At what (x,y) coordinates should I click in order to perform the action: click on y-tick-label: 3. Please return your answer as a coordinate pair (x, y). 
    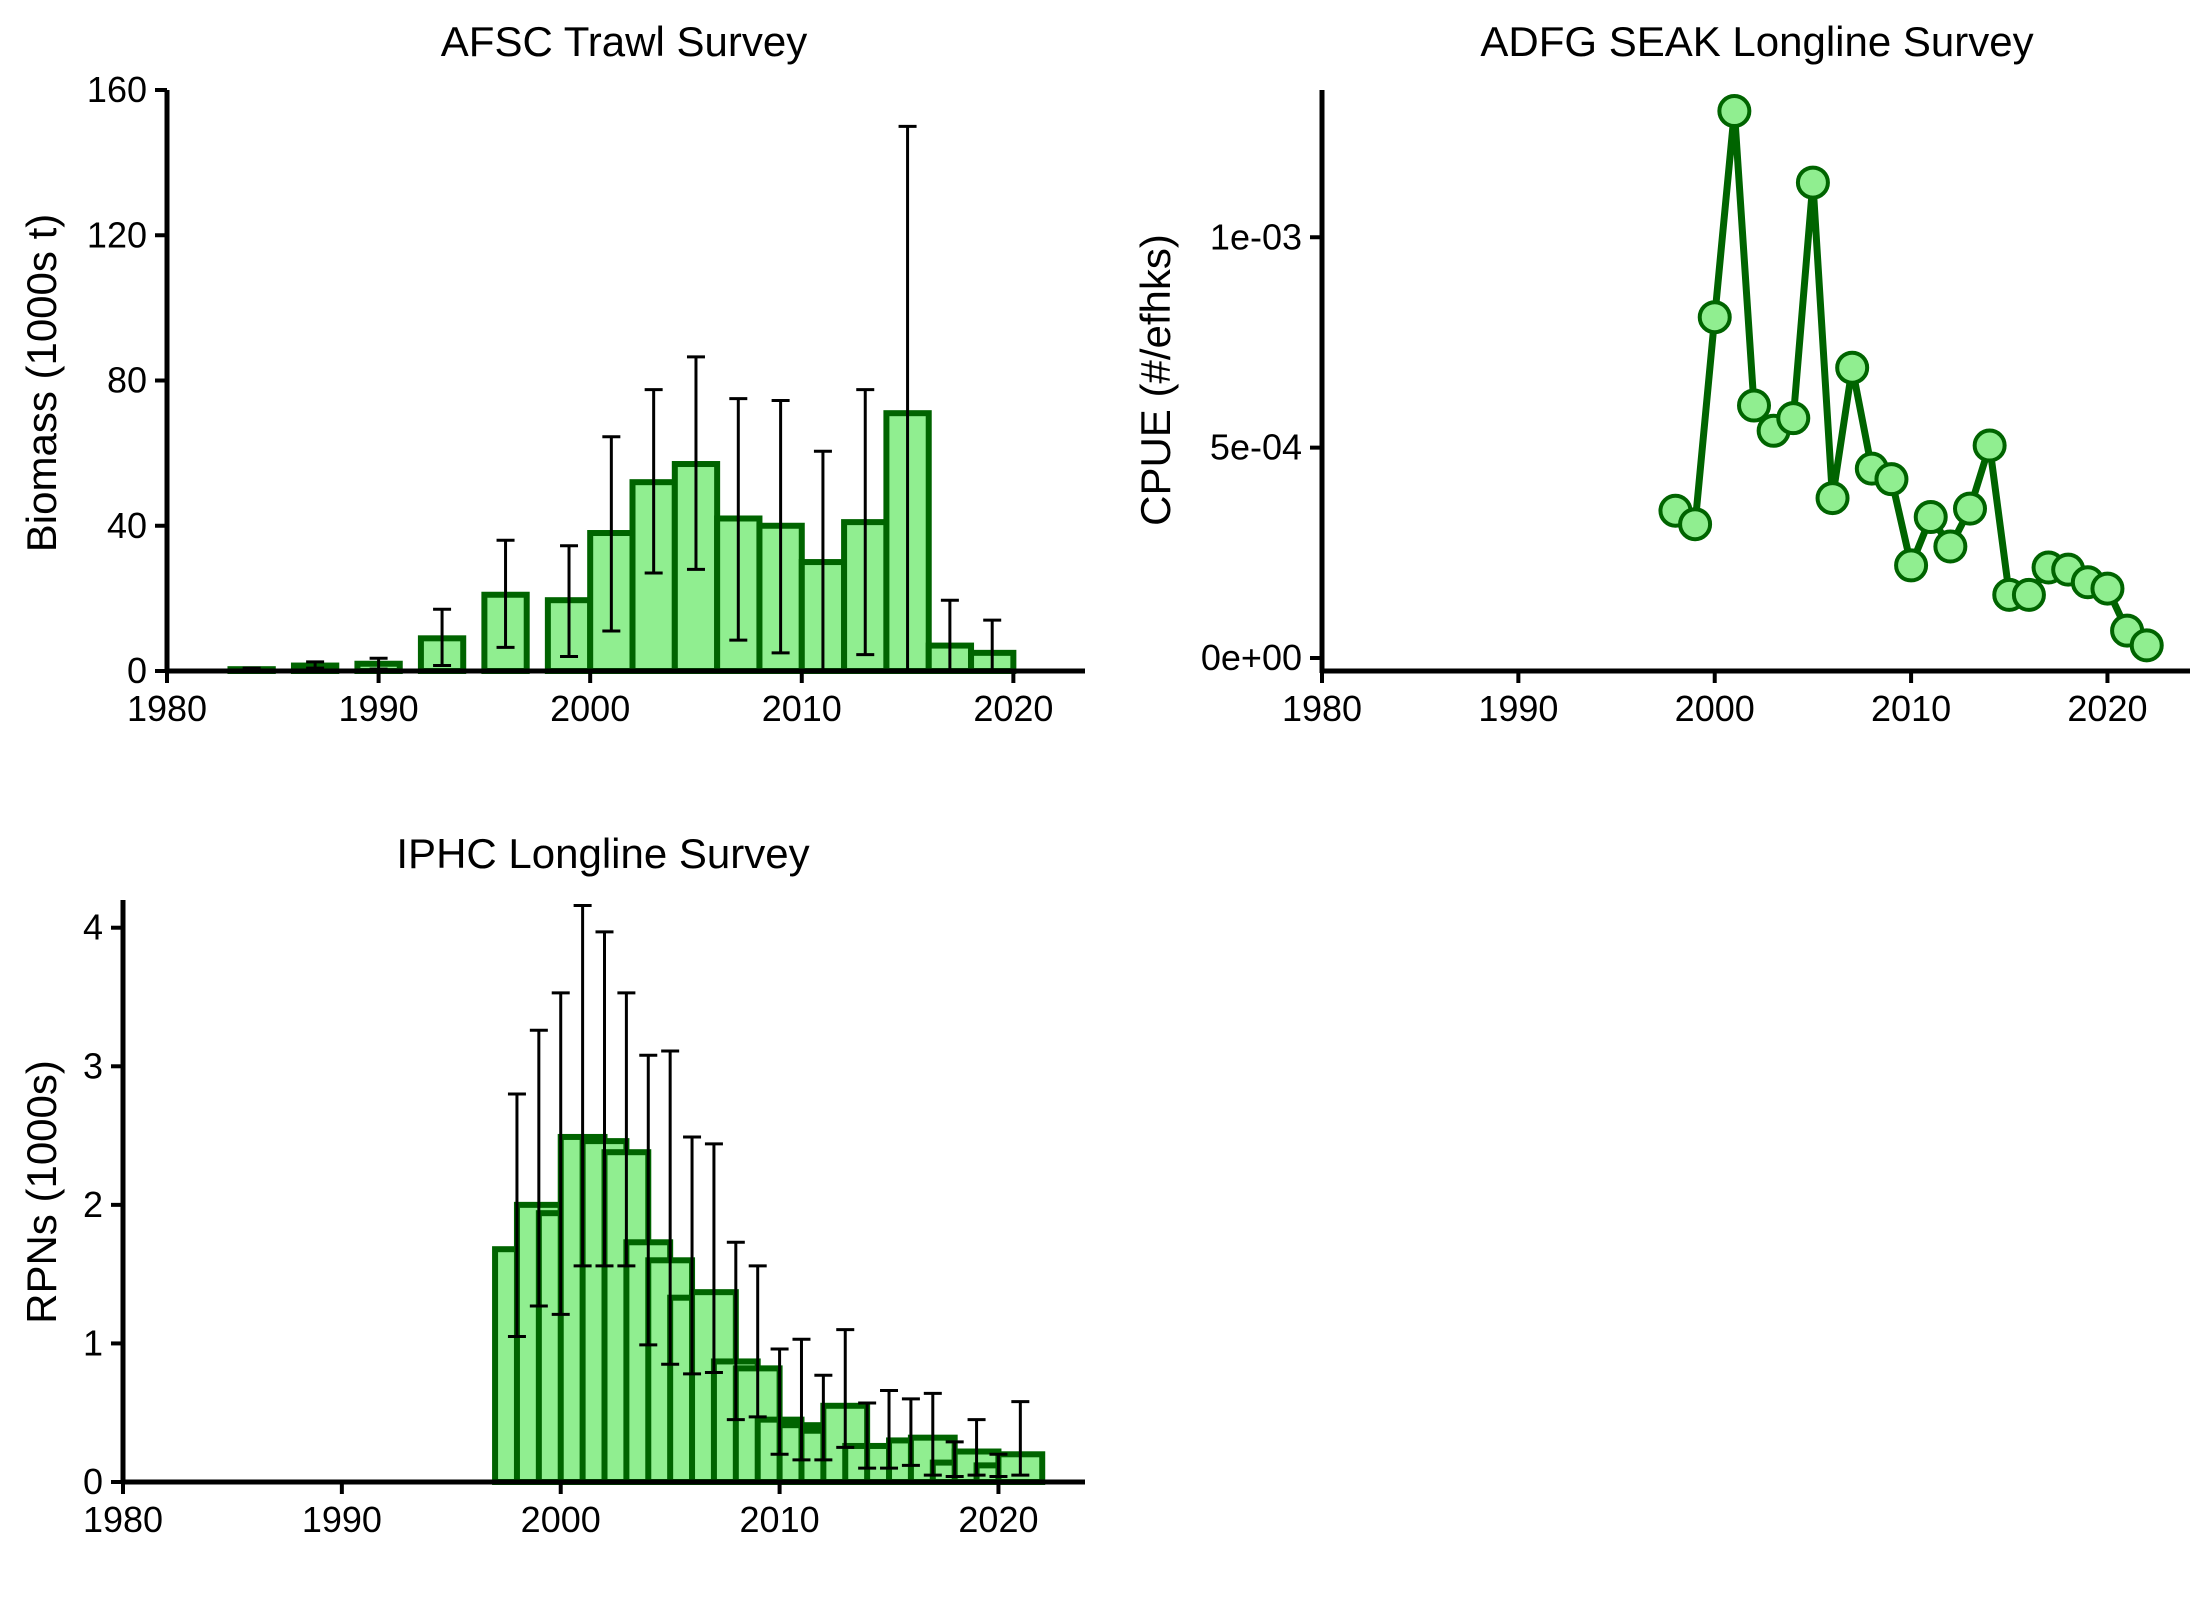
    Looking at the image, I should click on (93, 1065).